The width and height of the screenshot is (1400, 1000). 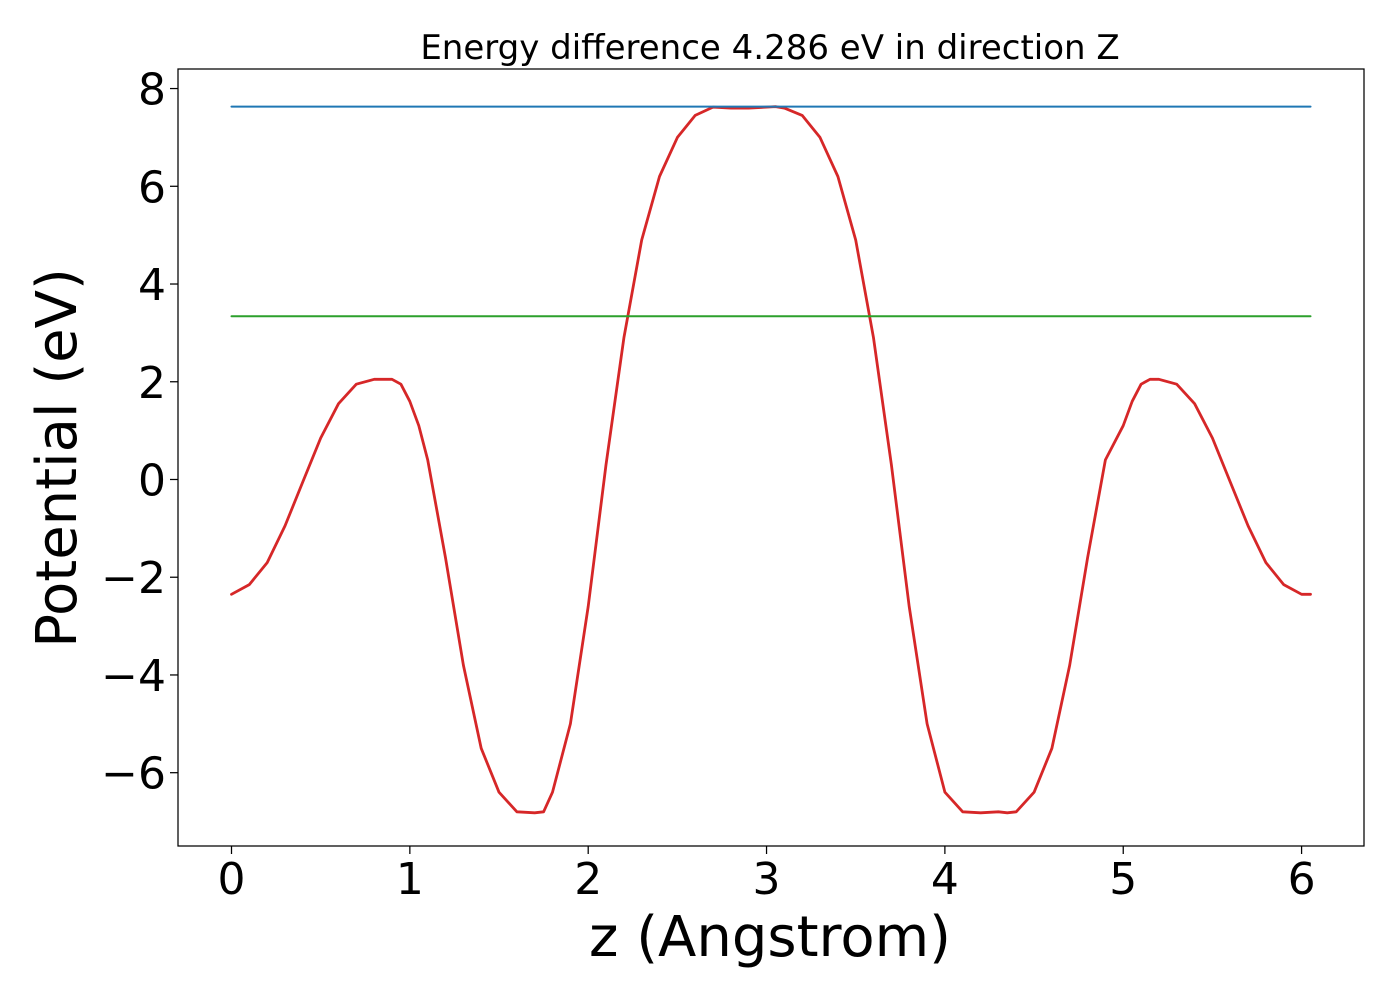 I want to click on x-tick-label: 4, so click(x=945, y=879).